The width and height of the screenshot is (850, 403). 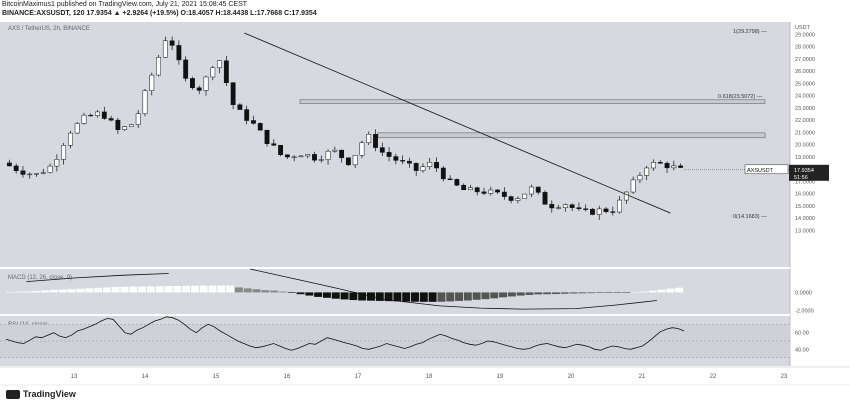 What do you see at coordinates (802, 334) in the screenshot?
I see `rsi-tick-label: 60.00` at bounding box center [802, 334].